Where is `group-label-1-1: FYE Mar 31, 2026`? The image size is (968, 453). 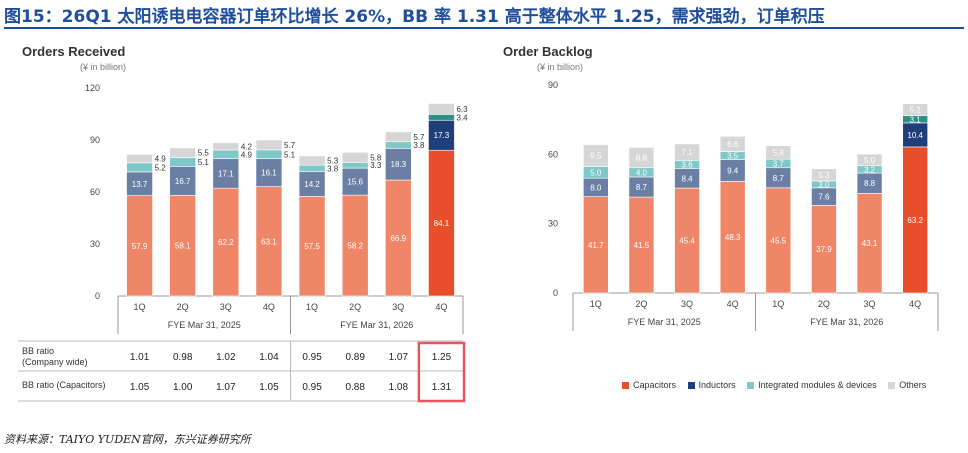 group-label-1-1: FYE Mar 31, 2026 is located at coordinates (846, 322).